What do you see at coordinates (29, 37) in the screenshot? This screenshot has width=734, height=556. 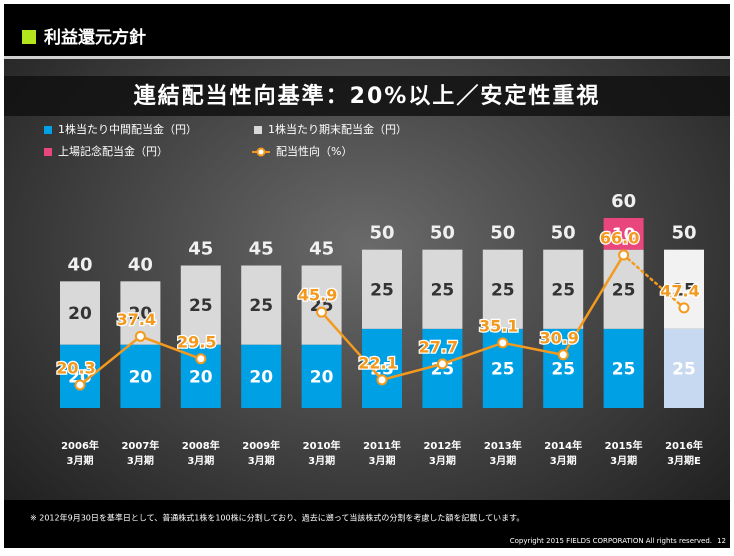 I see `header-icon` at bounding box center [29, 37].